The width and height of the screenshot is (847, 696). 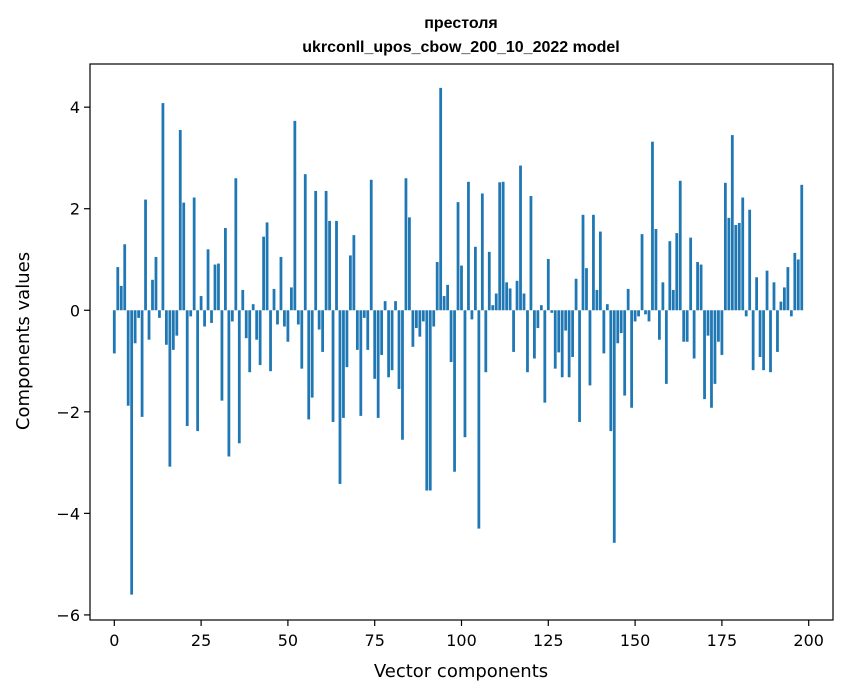 I want to click on x-tick-label: 75, so click(x=375, y=640).